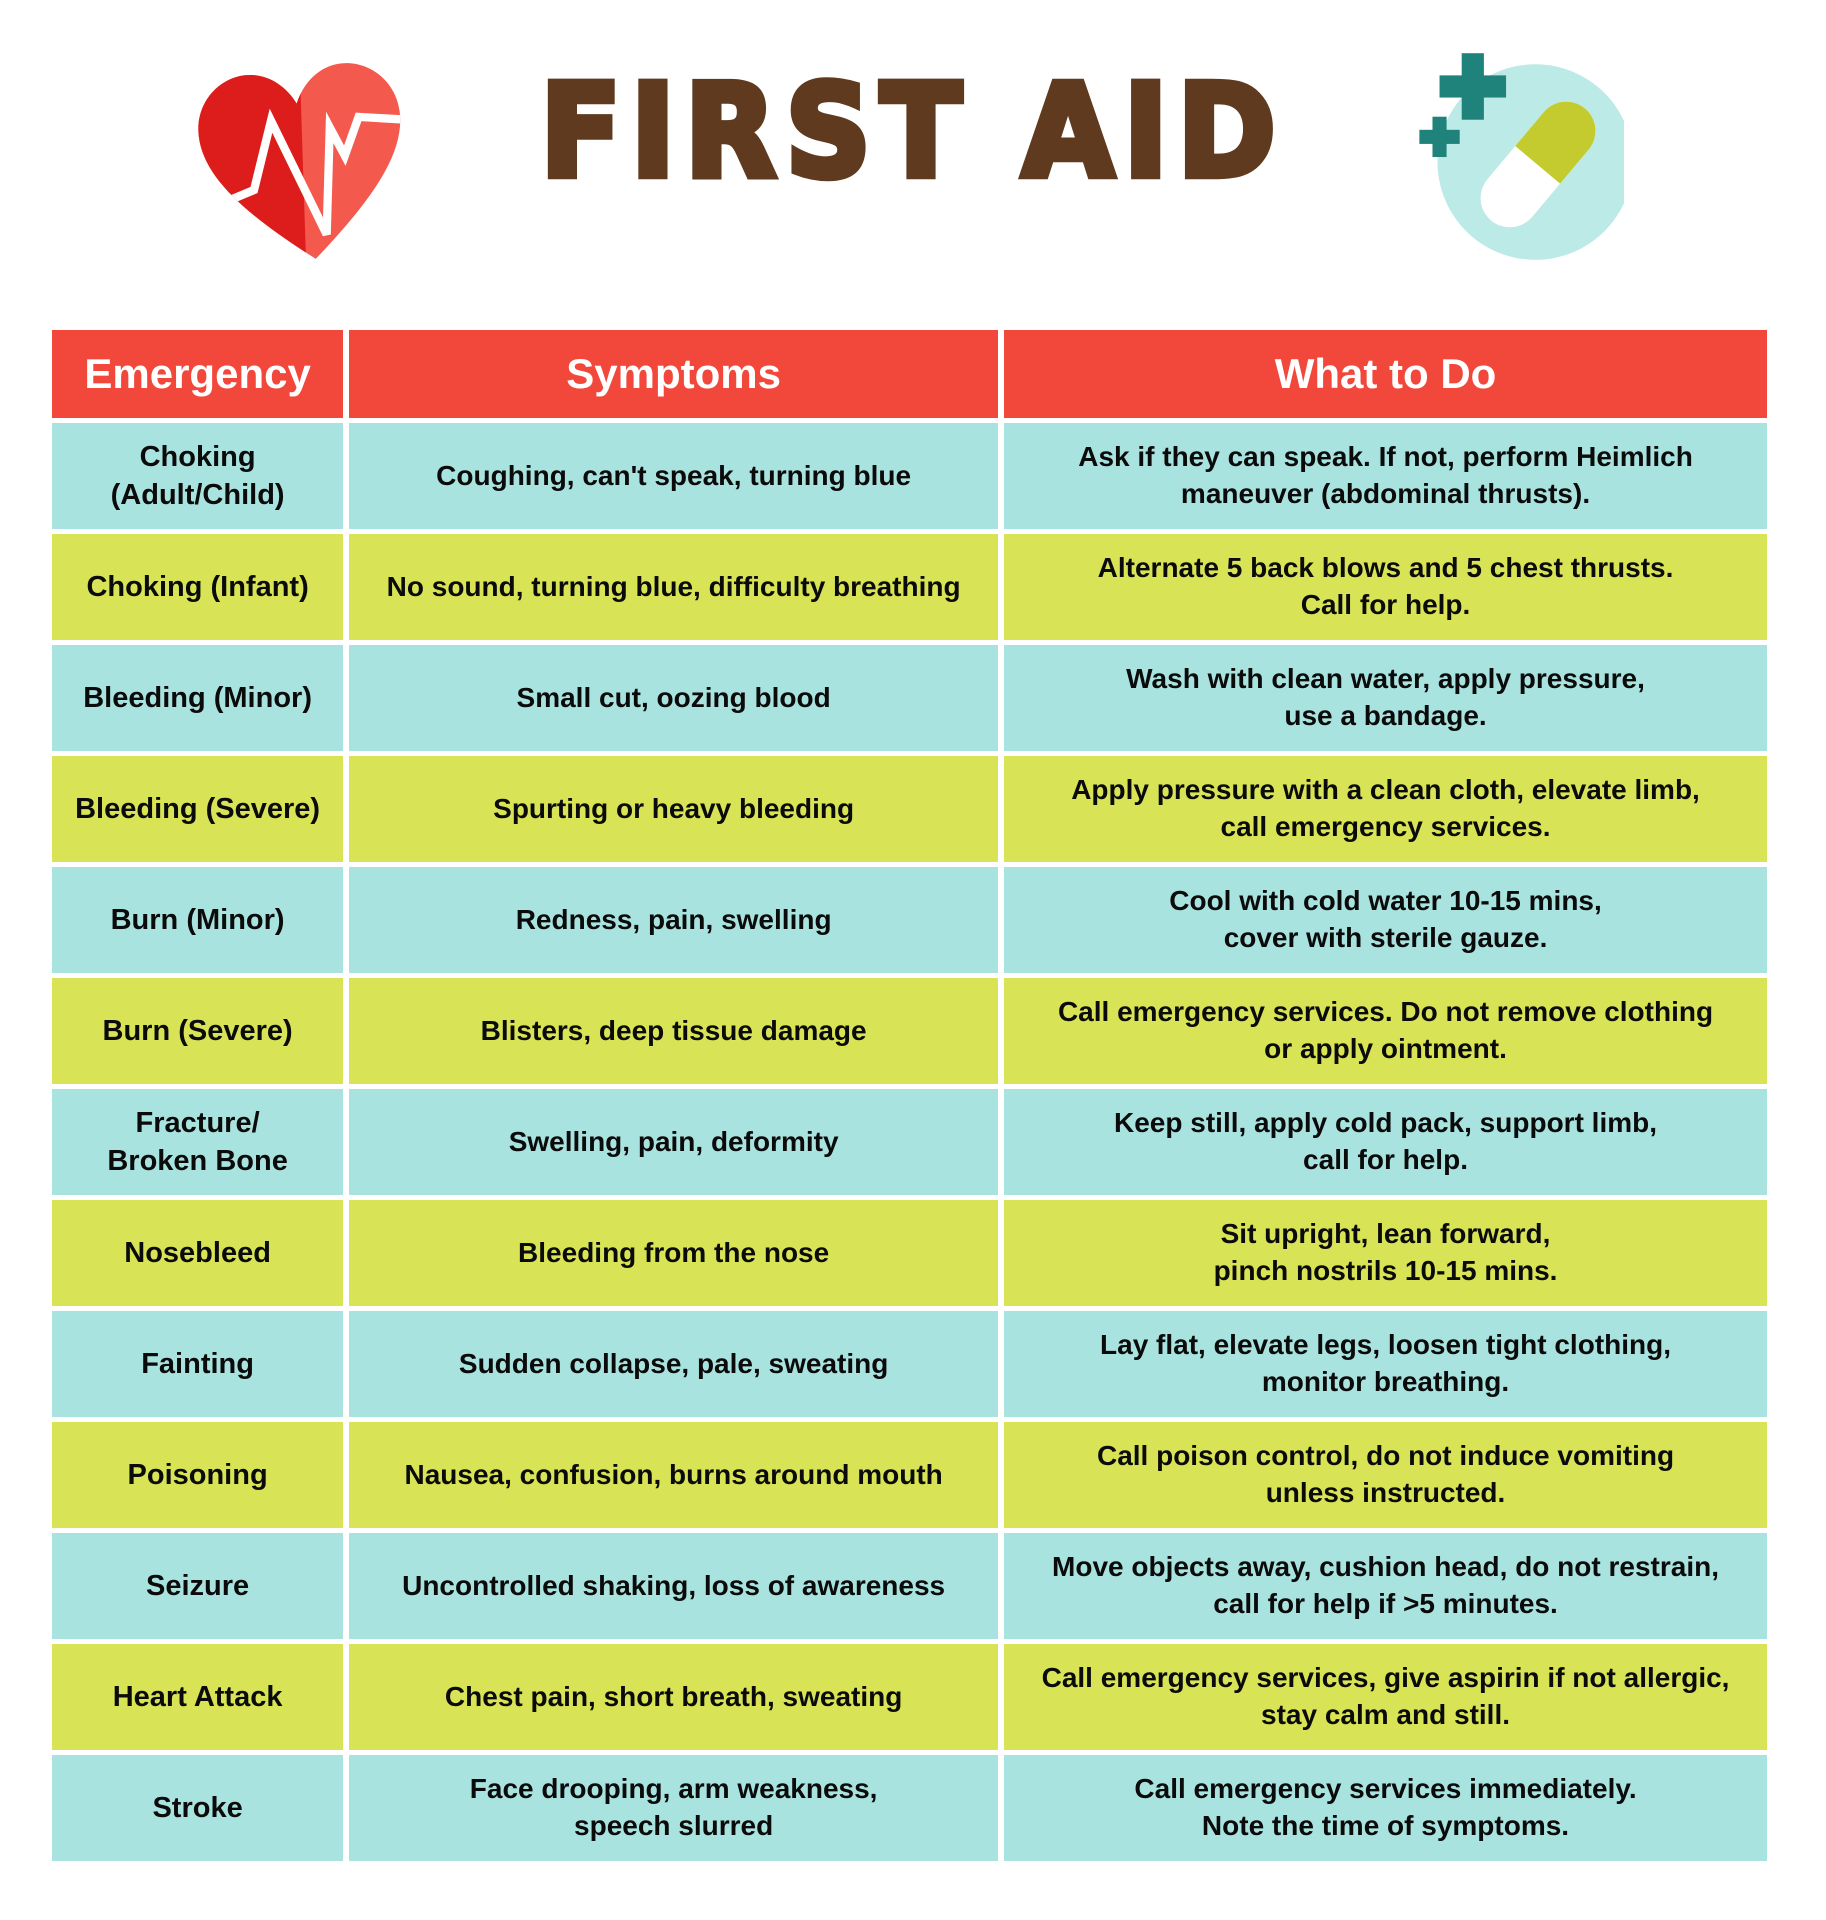 Image resolution: width=1826 pixels, height=1920 pixels. I want to click on page-title: FIRST AID, so click(911, 131).